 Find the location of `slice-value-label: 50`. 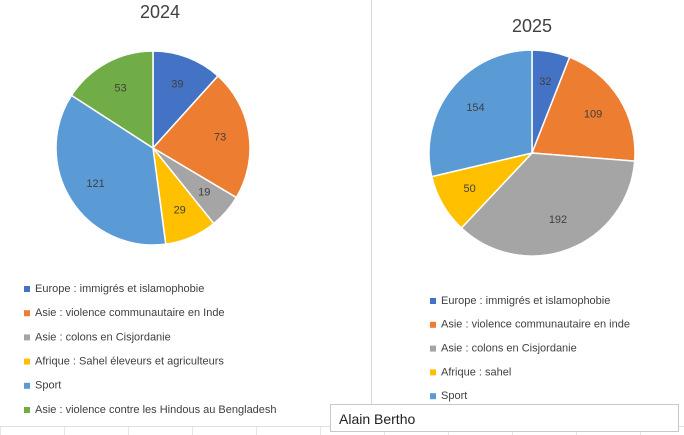

slice-value-label: 50 is located at coordinates (469, 189).